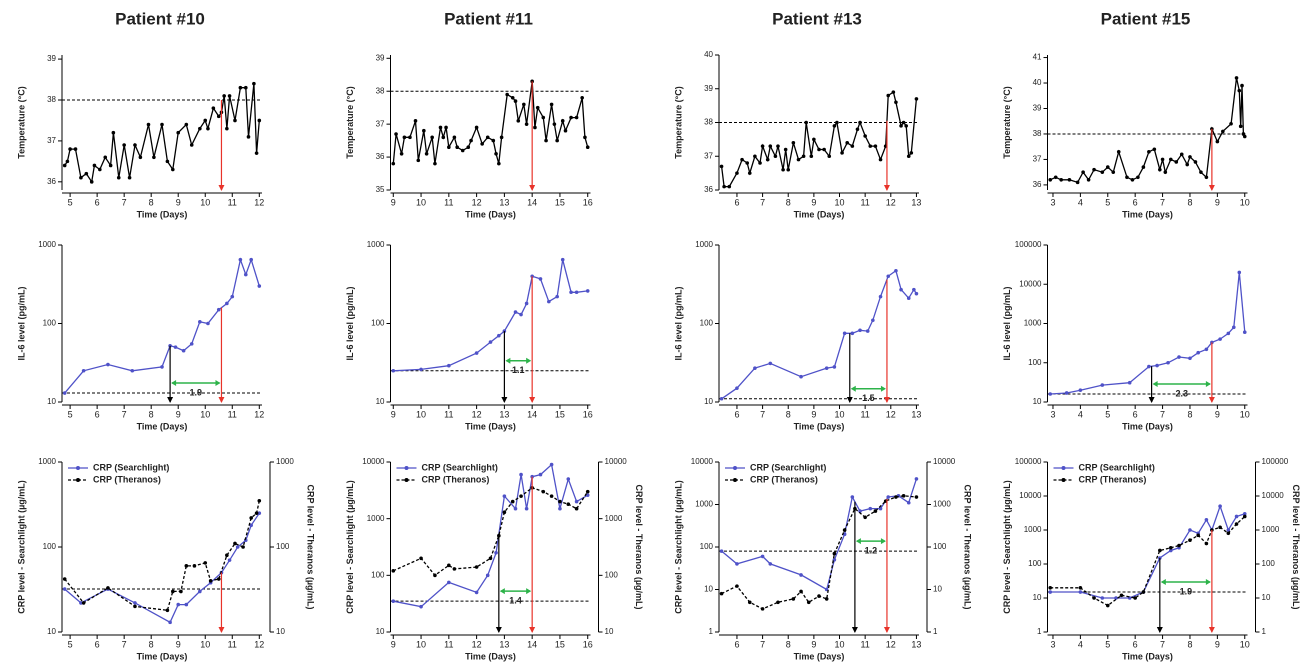 This screenshot has width=1314, height=667. Describe the element at coordinates (708, 155) in the screenshot. I see `y-tick-label: 37` at that location.